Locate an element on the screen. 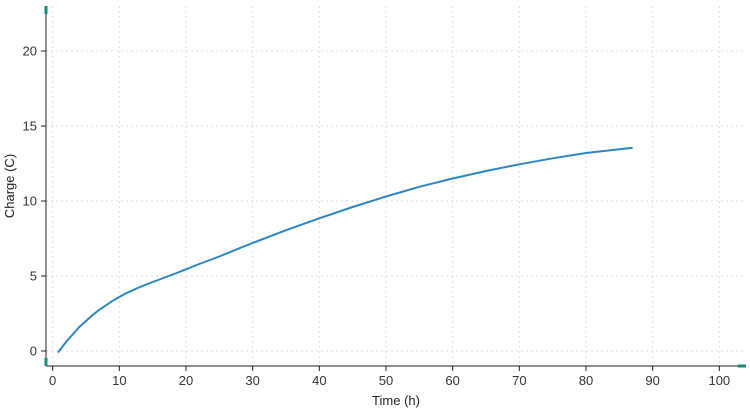 This screenshot has height=413, width=750. x-tick-label: 30 is located at coordinates (252, 380).